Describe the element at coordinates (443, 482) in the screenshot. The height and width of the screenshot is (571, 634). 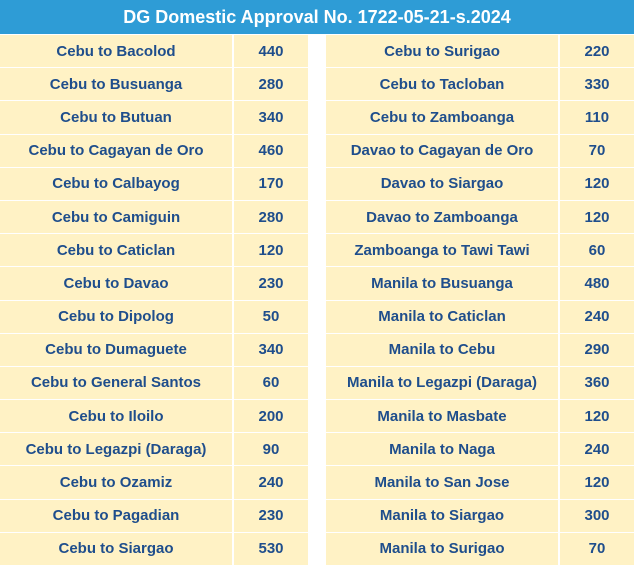
I see `route-cell: Manila to San Jose` at that location.